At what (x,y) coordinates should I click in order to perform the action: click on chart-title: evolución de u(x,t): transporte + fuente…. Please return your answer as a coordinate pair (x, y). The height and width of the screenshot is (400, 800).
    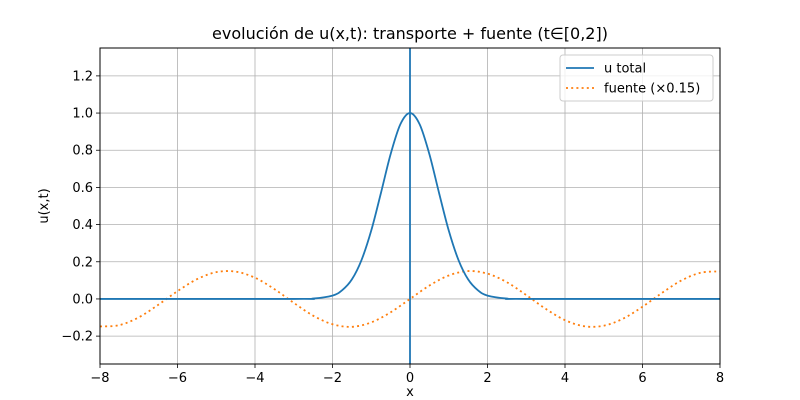
    Looking at the image, I should click on (410, 33).